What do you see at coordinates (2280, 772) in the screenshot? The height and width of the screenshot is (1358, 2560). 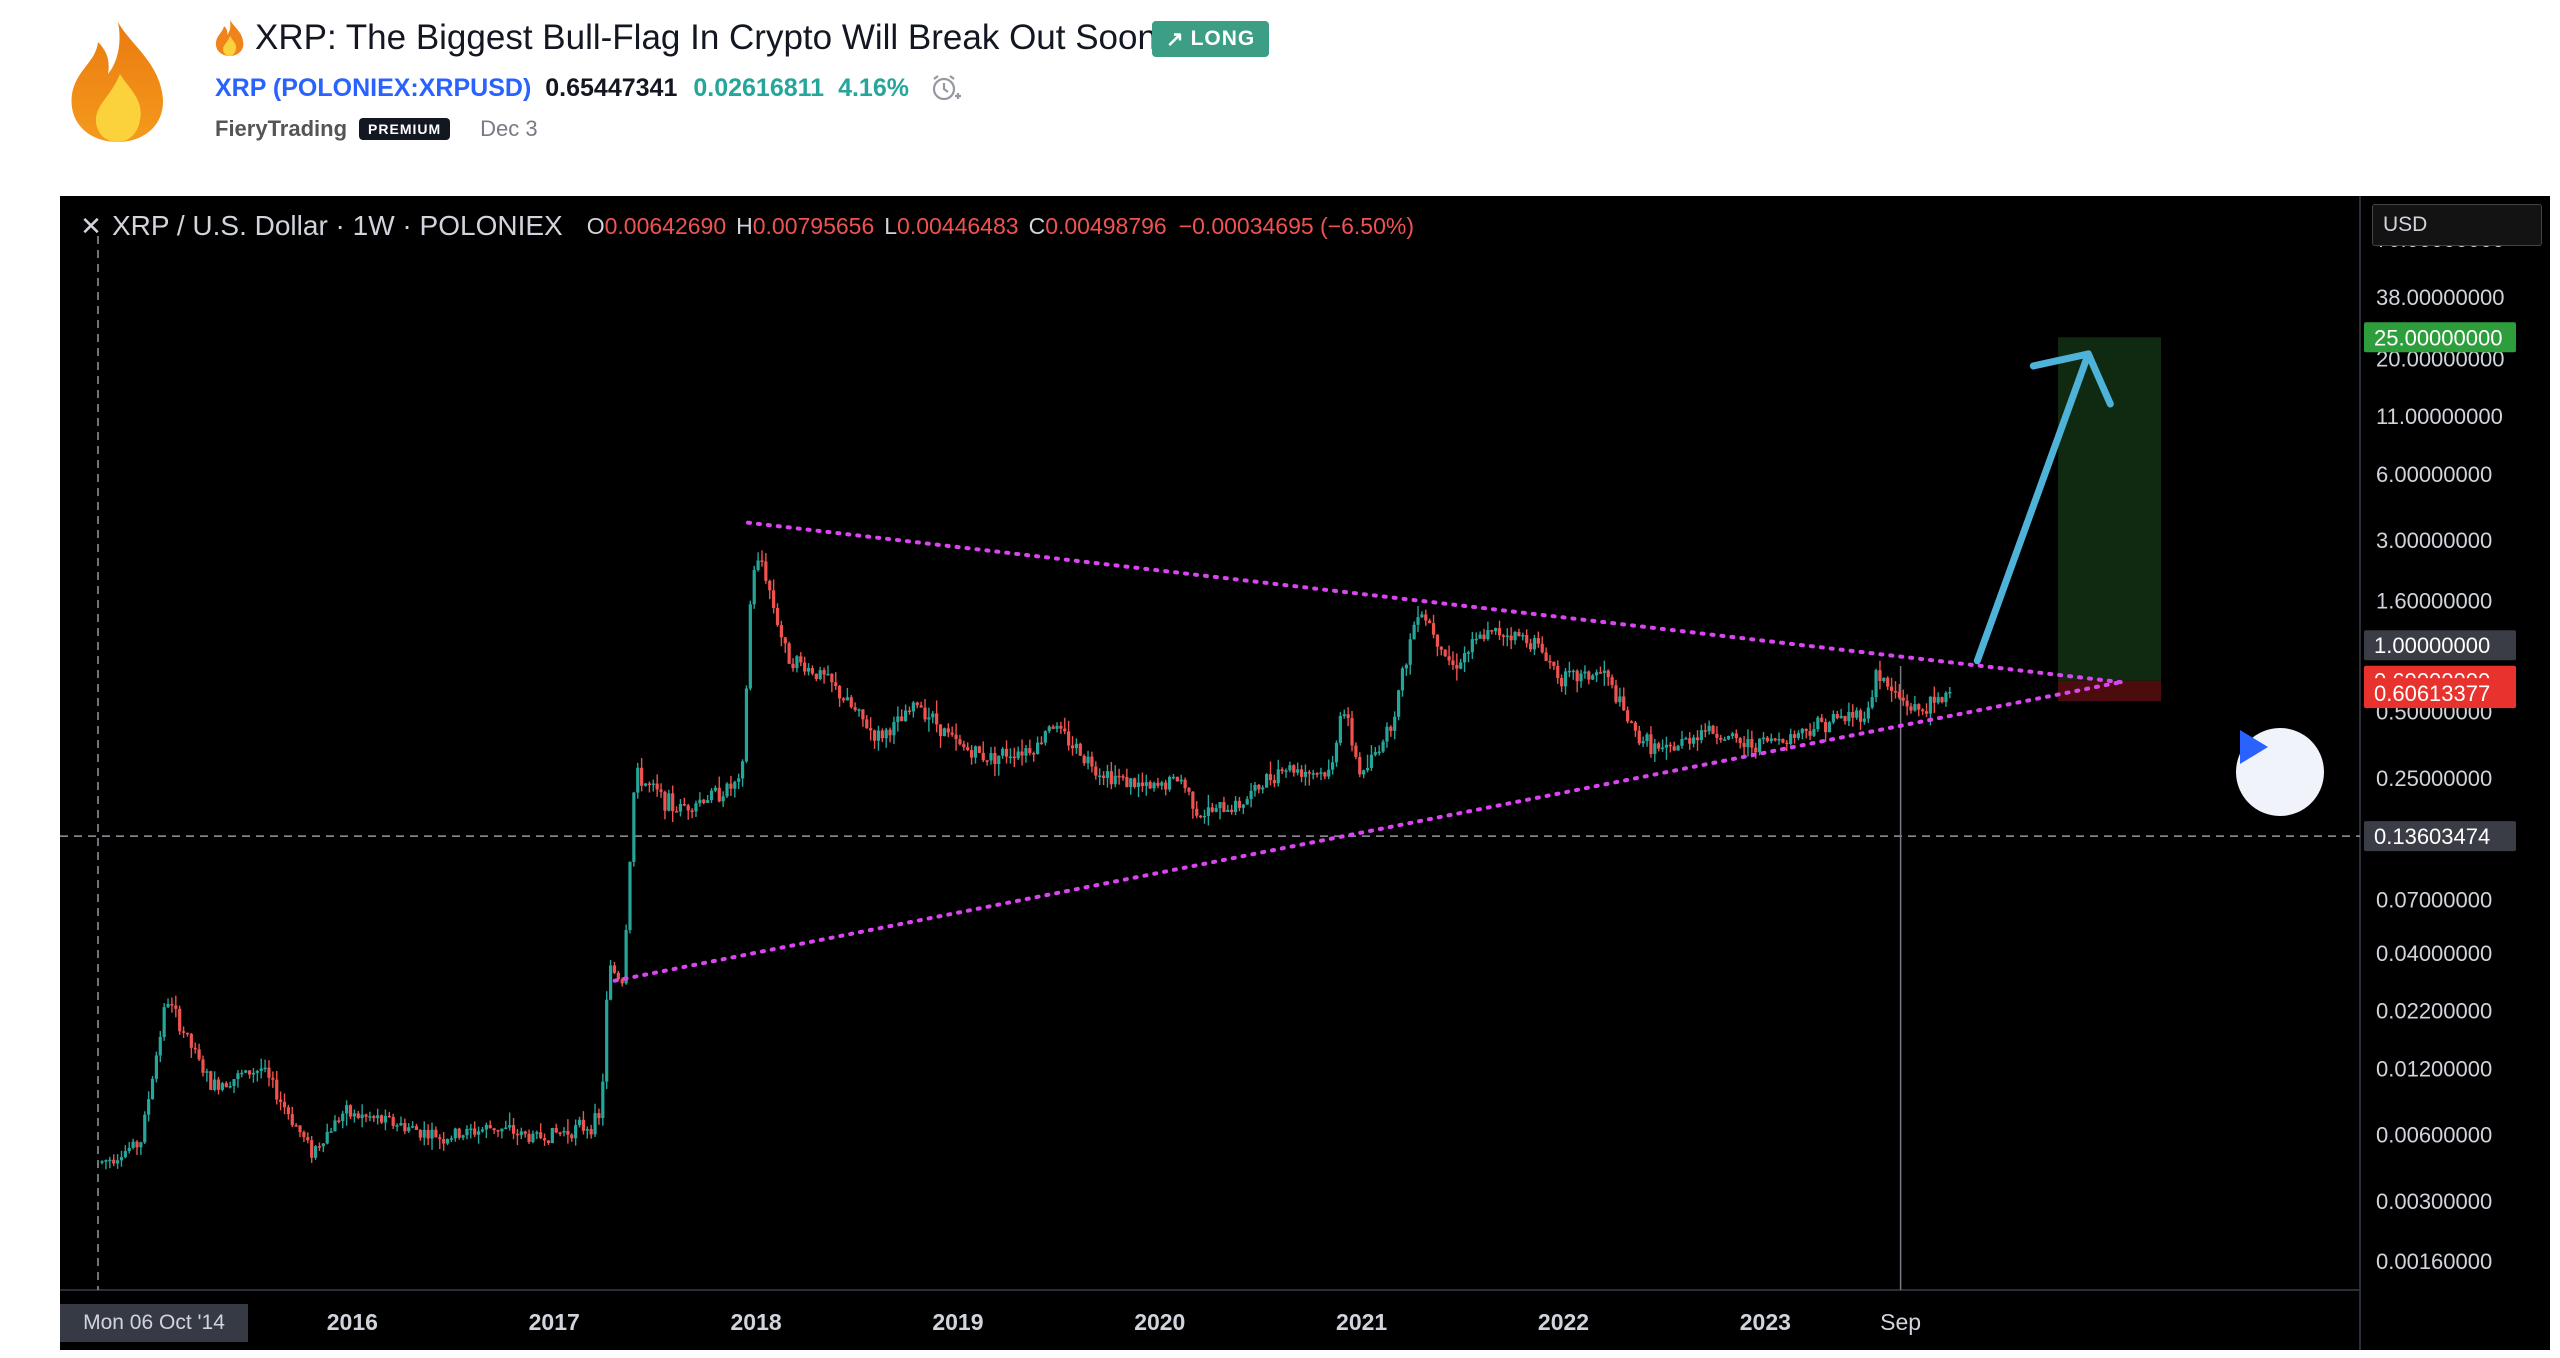 I see `play-button` at bounding box center [2280, 772].